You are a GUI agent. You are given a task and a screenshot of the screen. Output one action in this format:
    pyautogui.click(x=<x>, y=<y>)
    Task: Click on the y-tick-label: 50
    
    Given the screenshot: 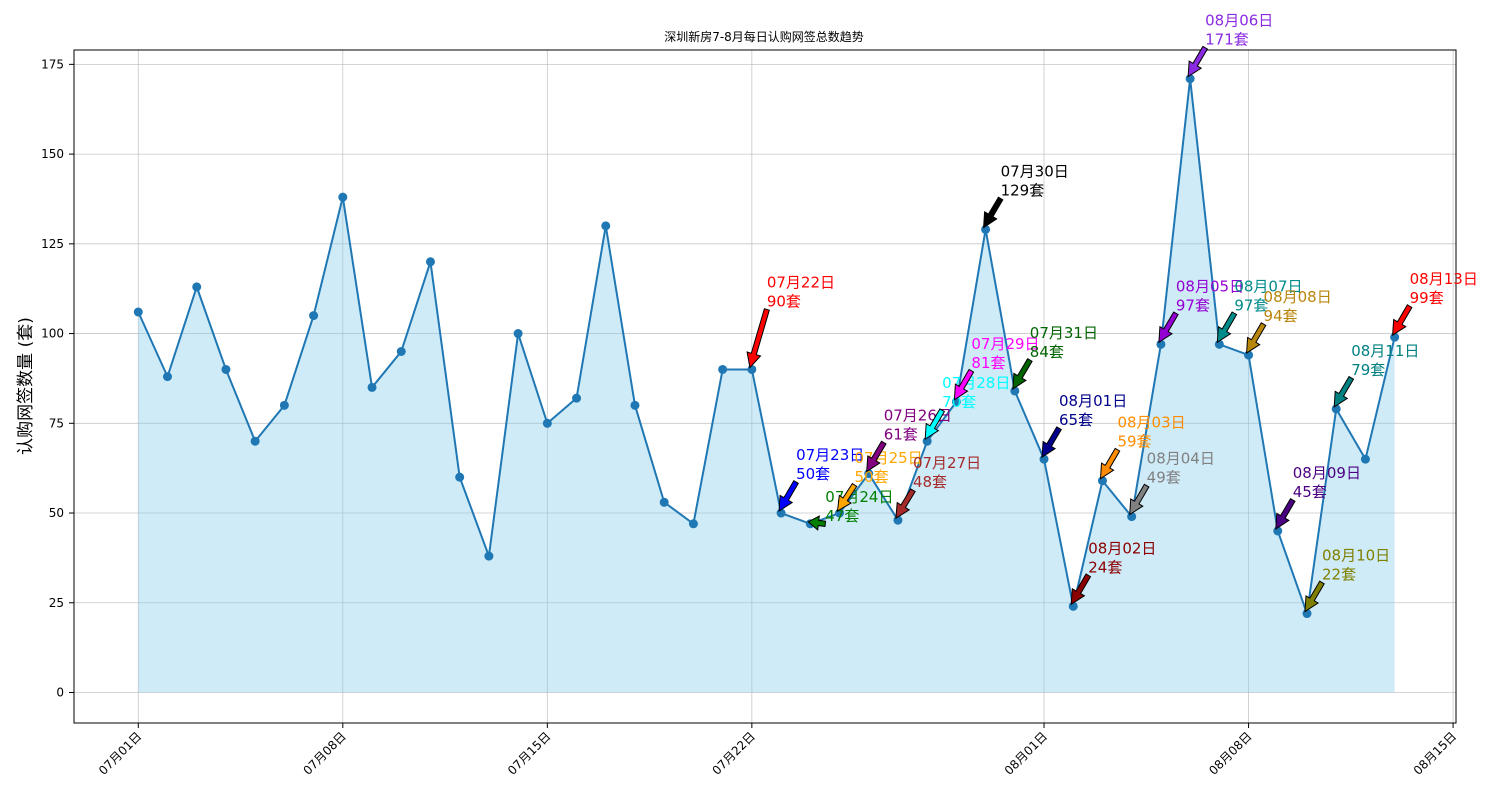 What is the action you would take?
    pyautogui.click(x=56, y=513)
    